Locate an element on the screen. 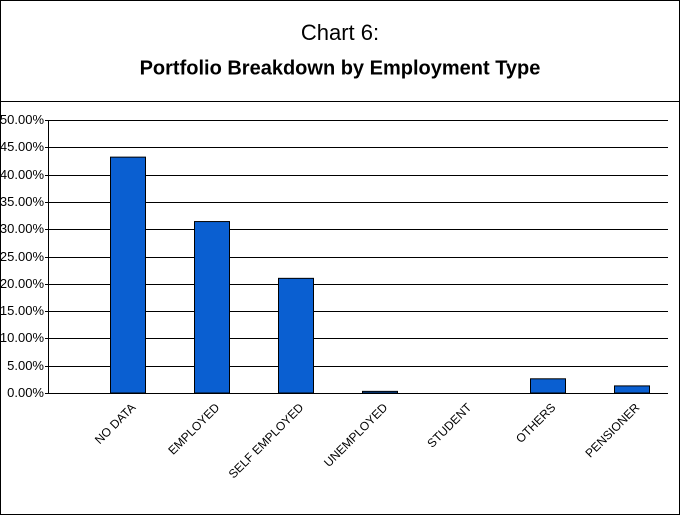  y-tick-label: 5.00% is located at coordinates (25, 365).